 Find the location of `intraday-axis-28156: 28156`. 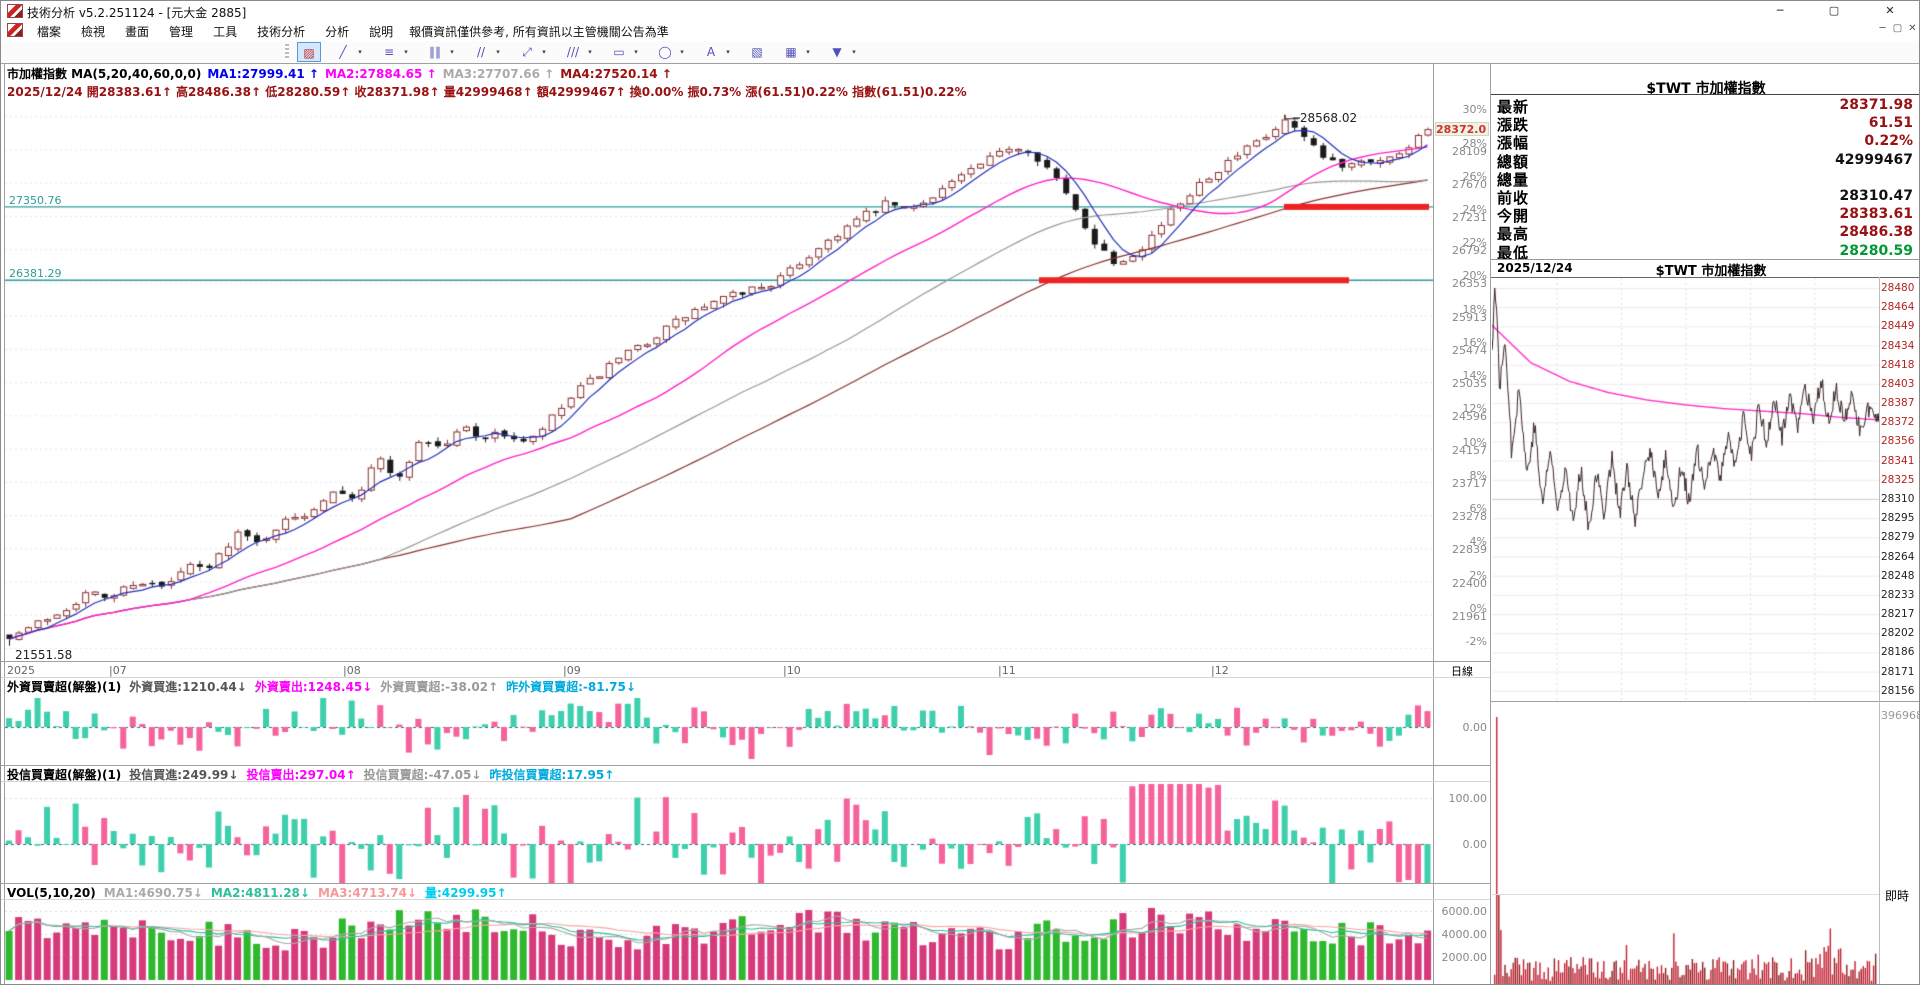

intraday-axis-28156: 28156 is located at coordinates (1898, 690).